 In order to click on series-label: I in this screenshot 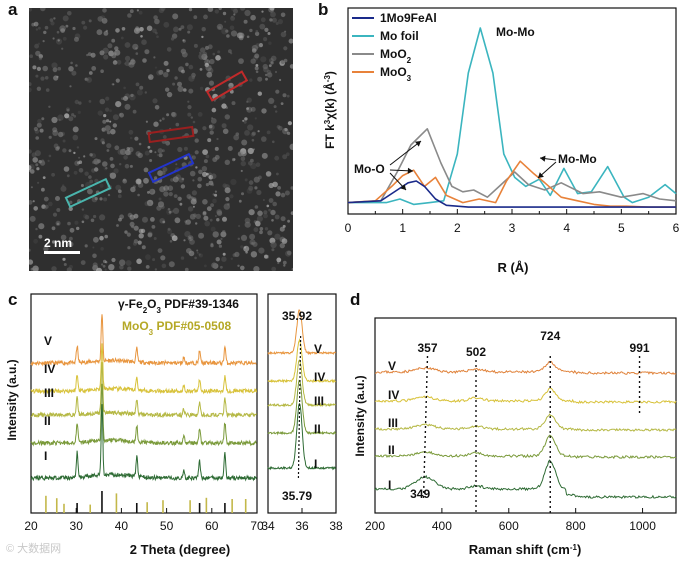, I will do `click(389, 485)`.